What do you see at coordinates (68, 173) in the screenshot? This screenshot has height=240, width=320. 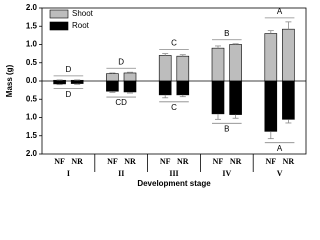 I see `group-label: I` at bounding box center [68, 173].